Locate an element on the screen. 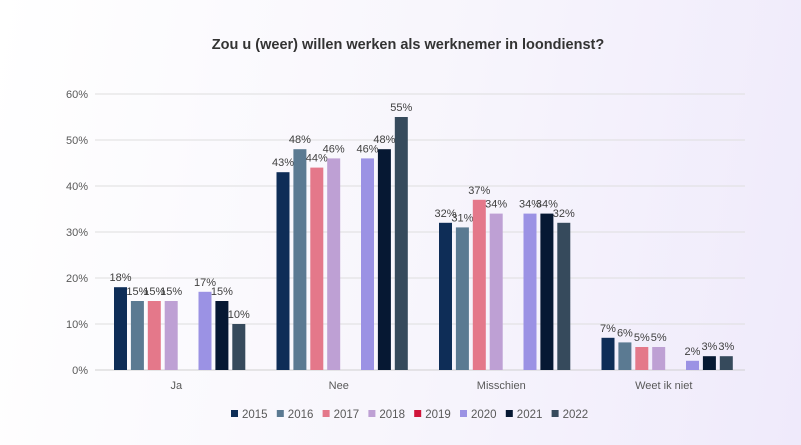 The width and height of the screenshot is (801, 445). data-label: 18% is located at coordinates (120, 278).